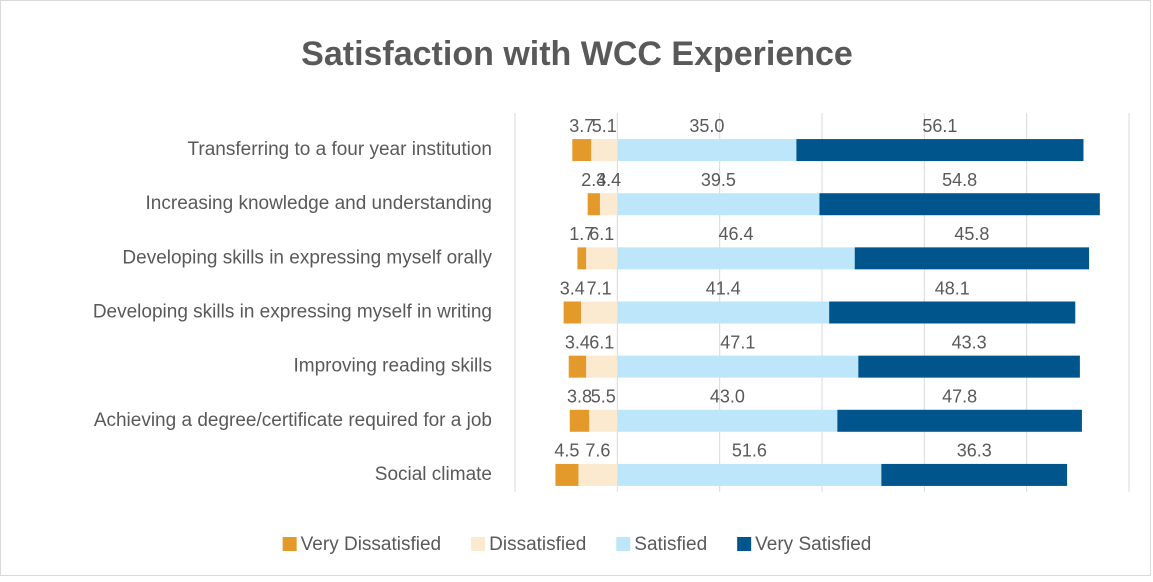 The image size is (1153, 582). Describe the element at coordinates (723, 288) in the screenshot. I see `value-label: 41.4` at that location.